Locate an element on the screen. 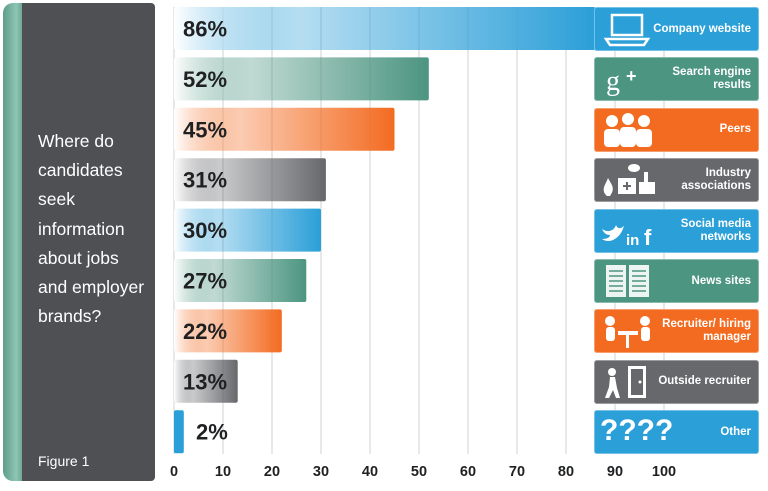 This screenshot has width=768, height=491. legend-tile-label: Company website is located at coordinates (702, 28).